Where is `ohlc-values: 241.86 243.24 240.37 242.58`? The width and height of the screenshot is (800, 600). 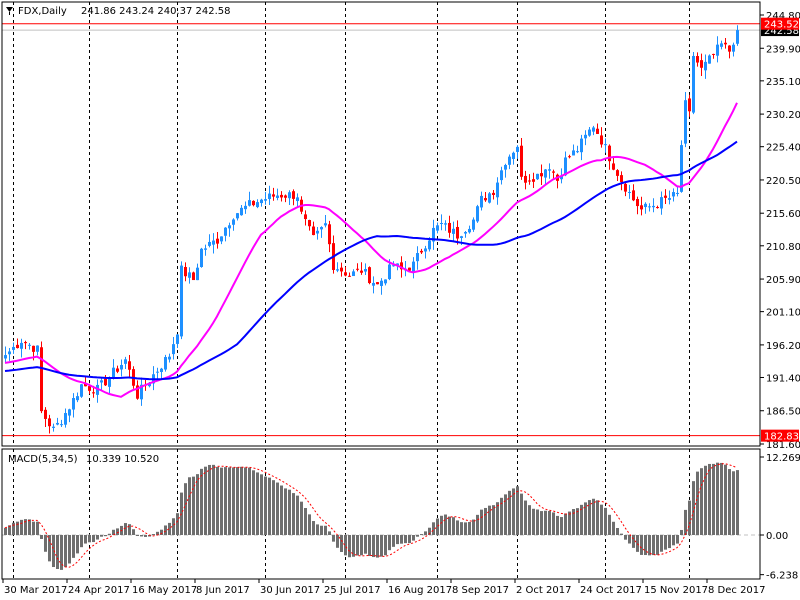 ohlc-values: 241.86 243.24 240.37 242.58 is located at coordinates (156, 11).